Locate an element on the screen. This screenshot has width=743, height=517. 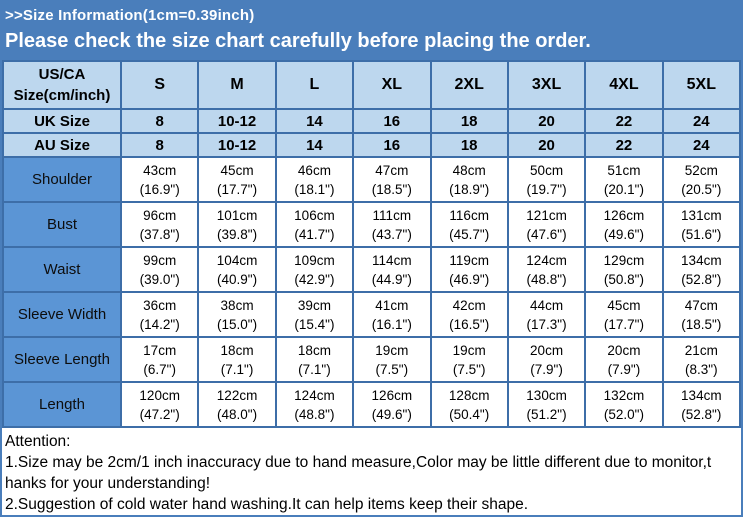
measurement-label: Shoulder is located at coordinates (62, 179).